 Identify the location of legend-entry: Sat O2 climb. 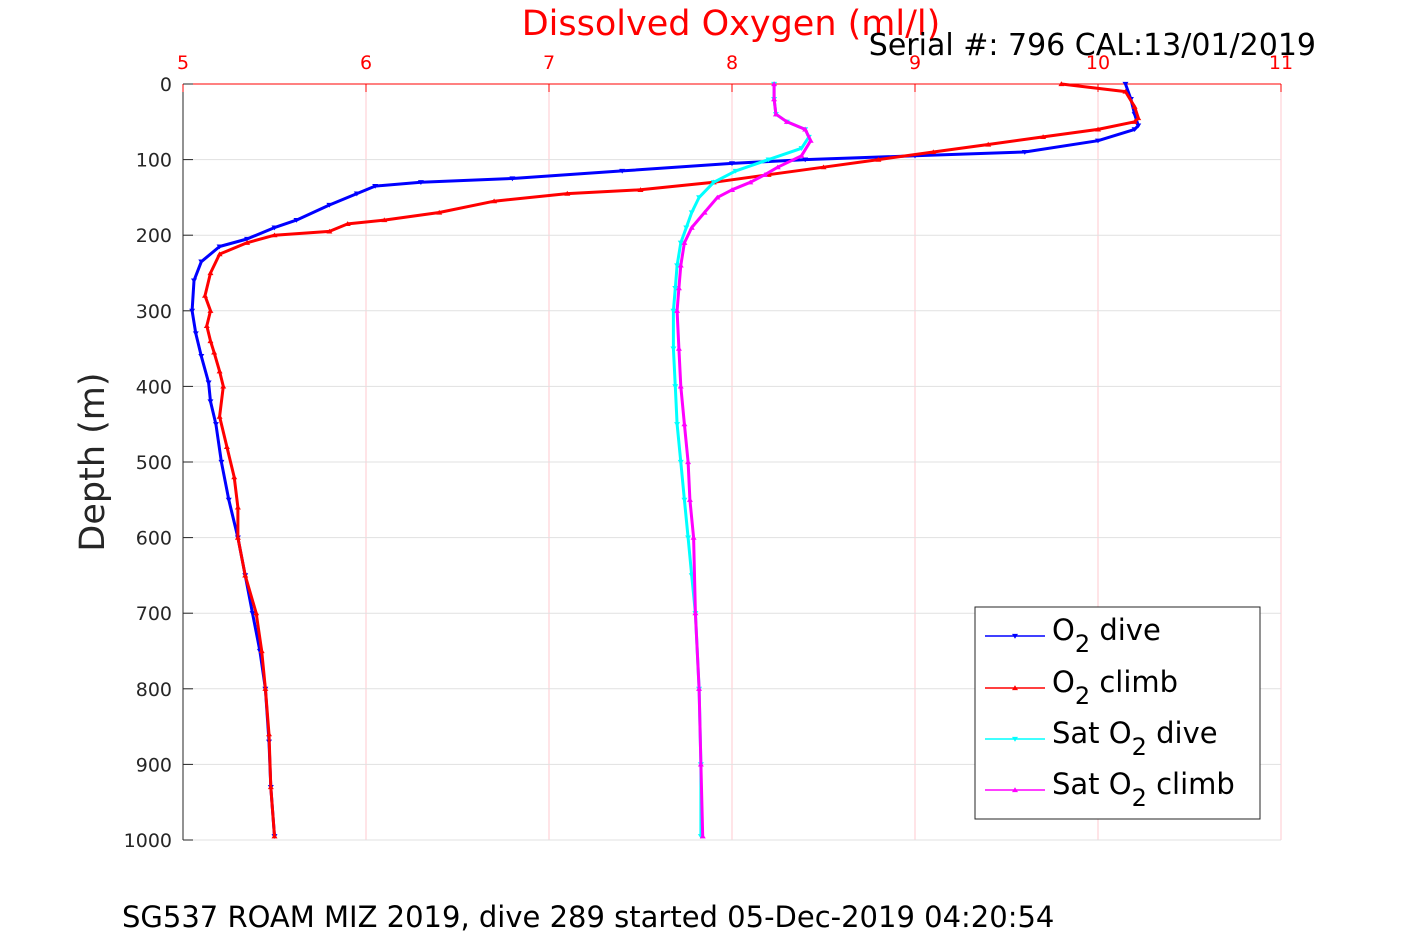
(1110, 789).